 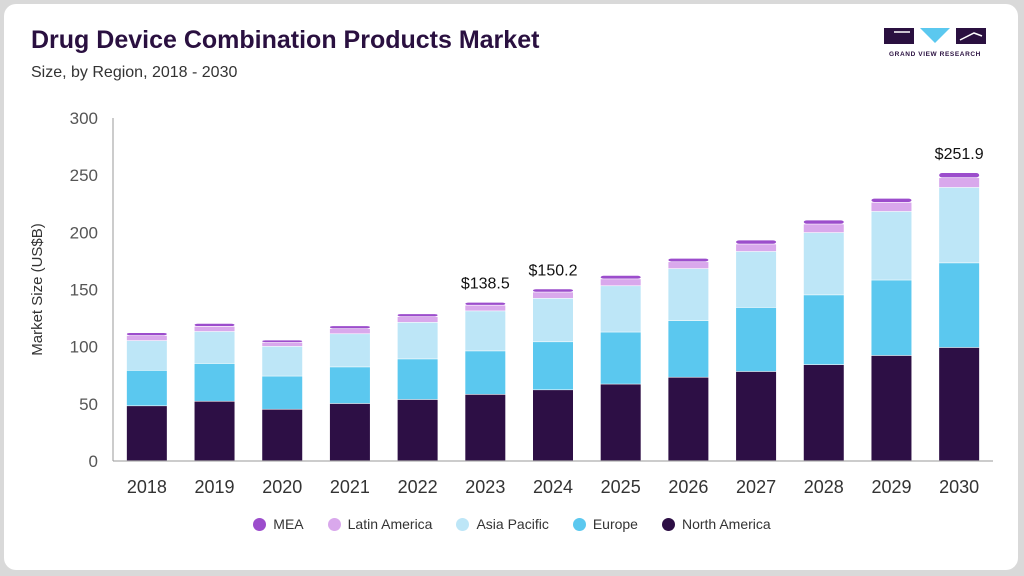 I want to click on y-tick-label: 300, so click(x=84, y=118).